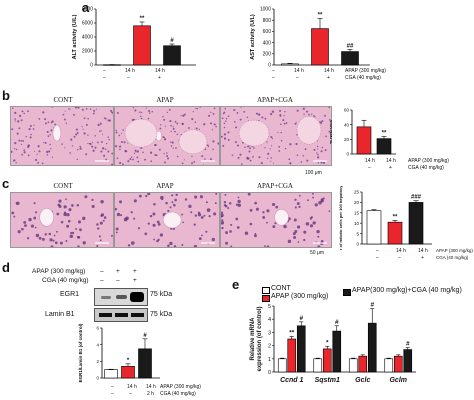 The width and height of the screenshot is (474, 400). What do you see at coordinates (87, 10) in the screenshot?
I see `y-tick-label: 8000` at bounding box center [87, 10].